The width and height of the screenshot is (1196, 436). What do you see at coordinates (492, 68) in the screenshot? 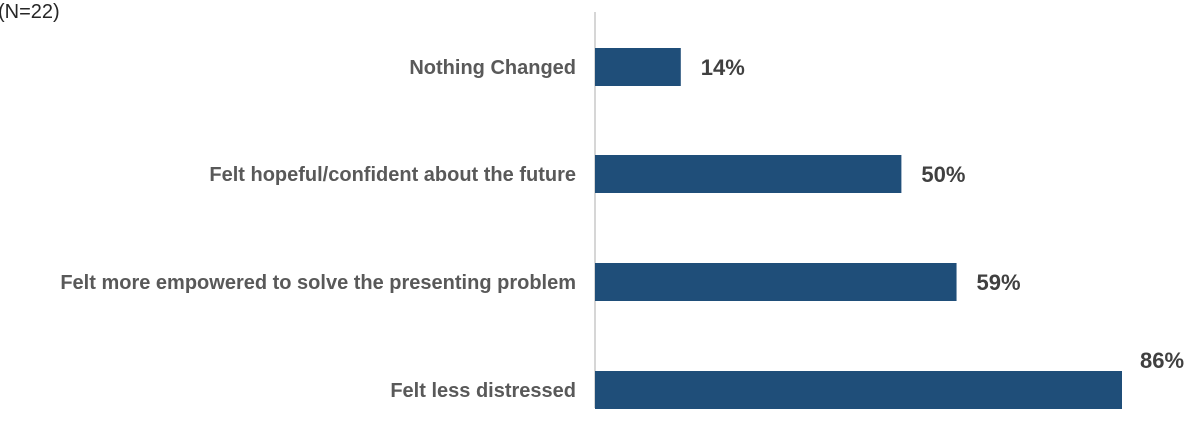
I see `category-label: Nothing Changed` at bounding box center [492, 68].